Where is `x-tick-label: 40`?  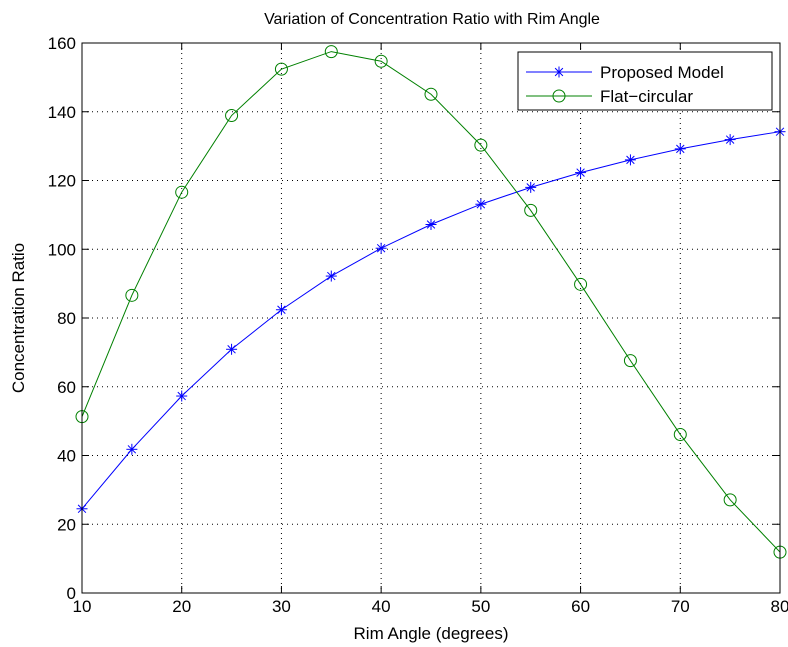 x-tick-label: 40 is located at coordinates (381, 606).